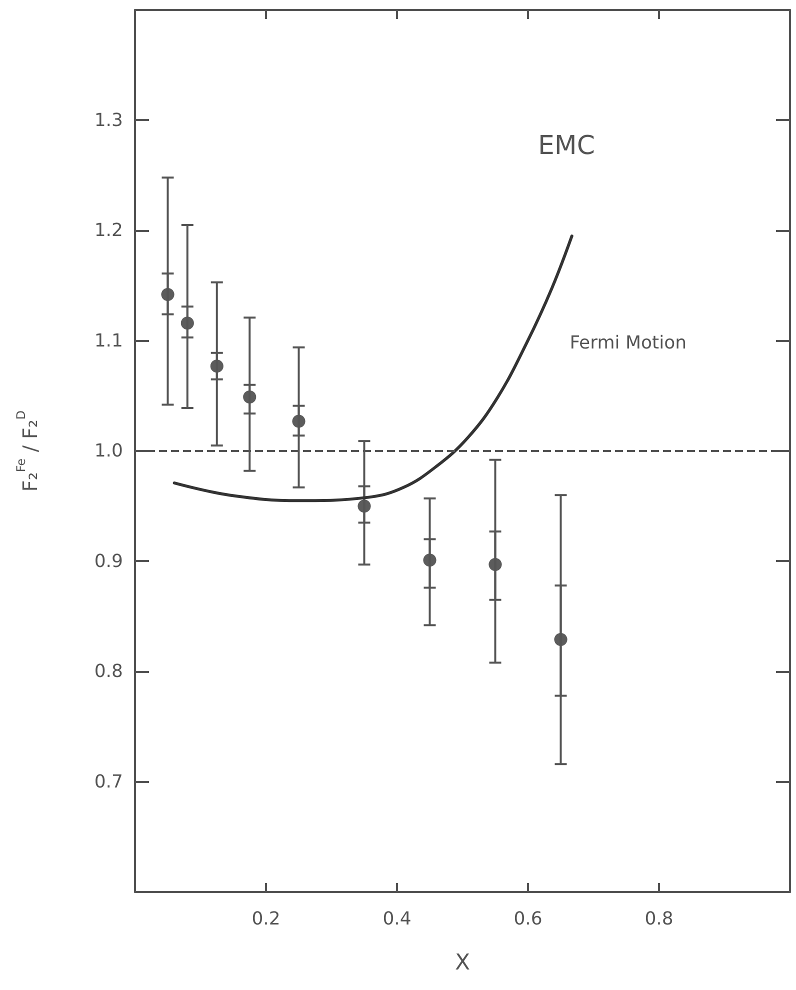  Describe the element at coordinates (659, 919) in the screenshot. I see `x-tick-label: 0.8` at that location.